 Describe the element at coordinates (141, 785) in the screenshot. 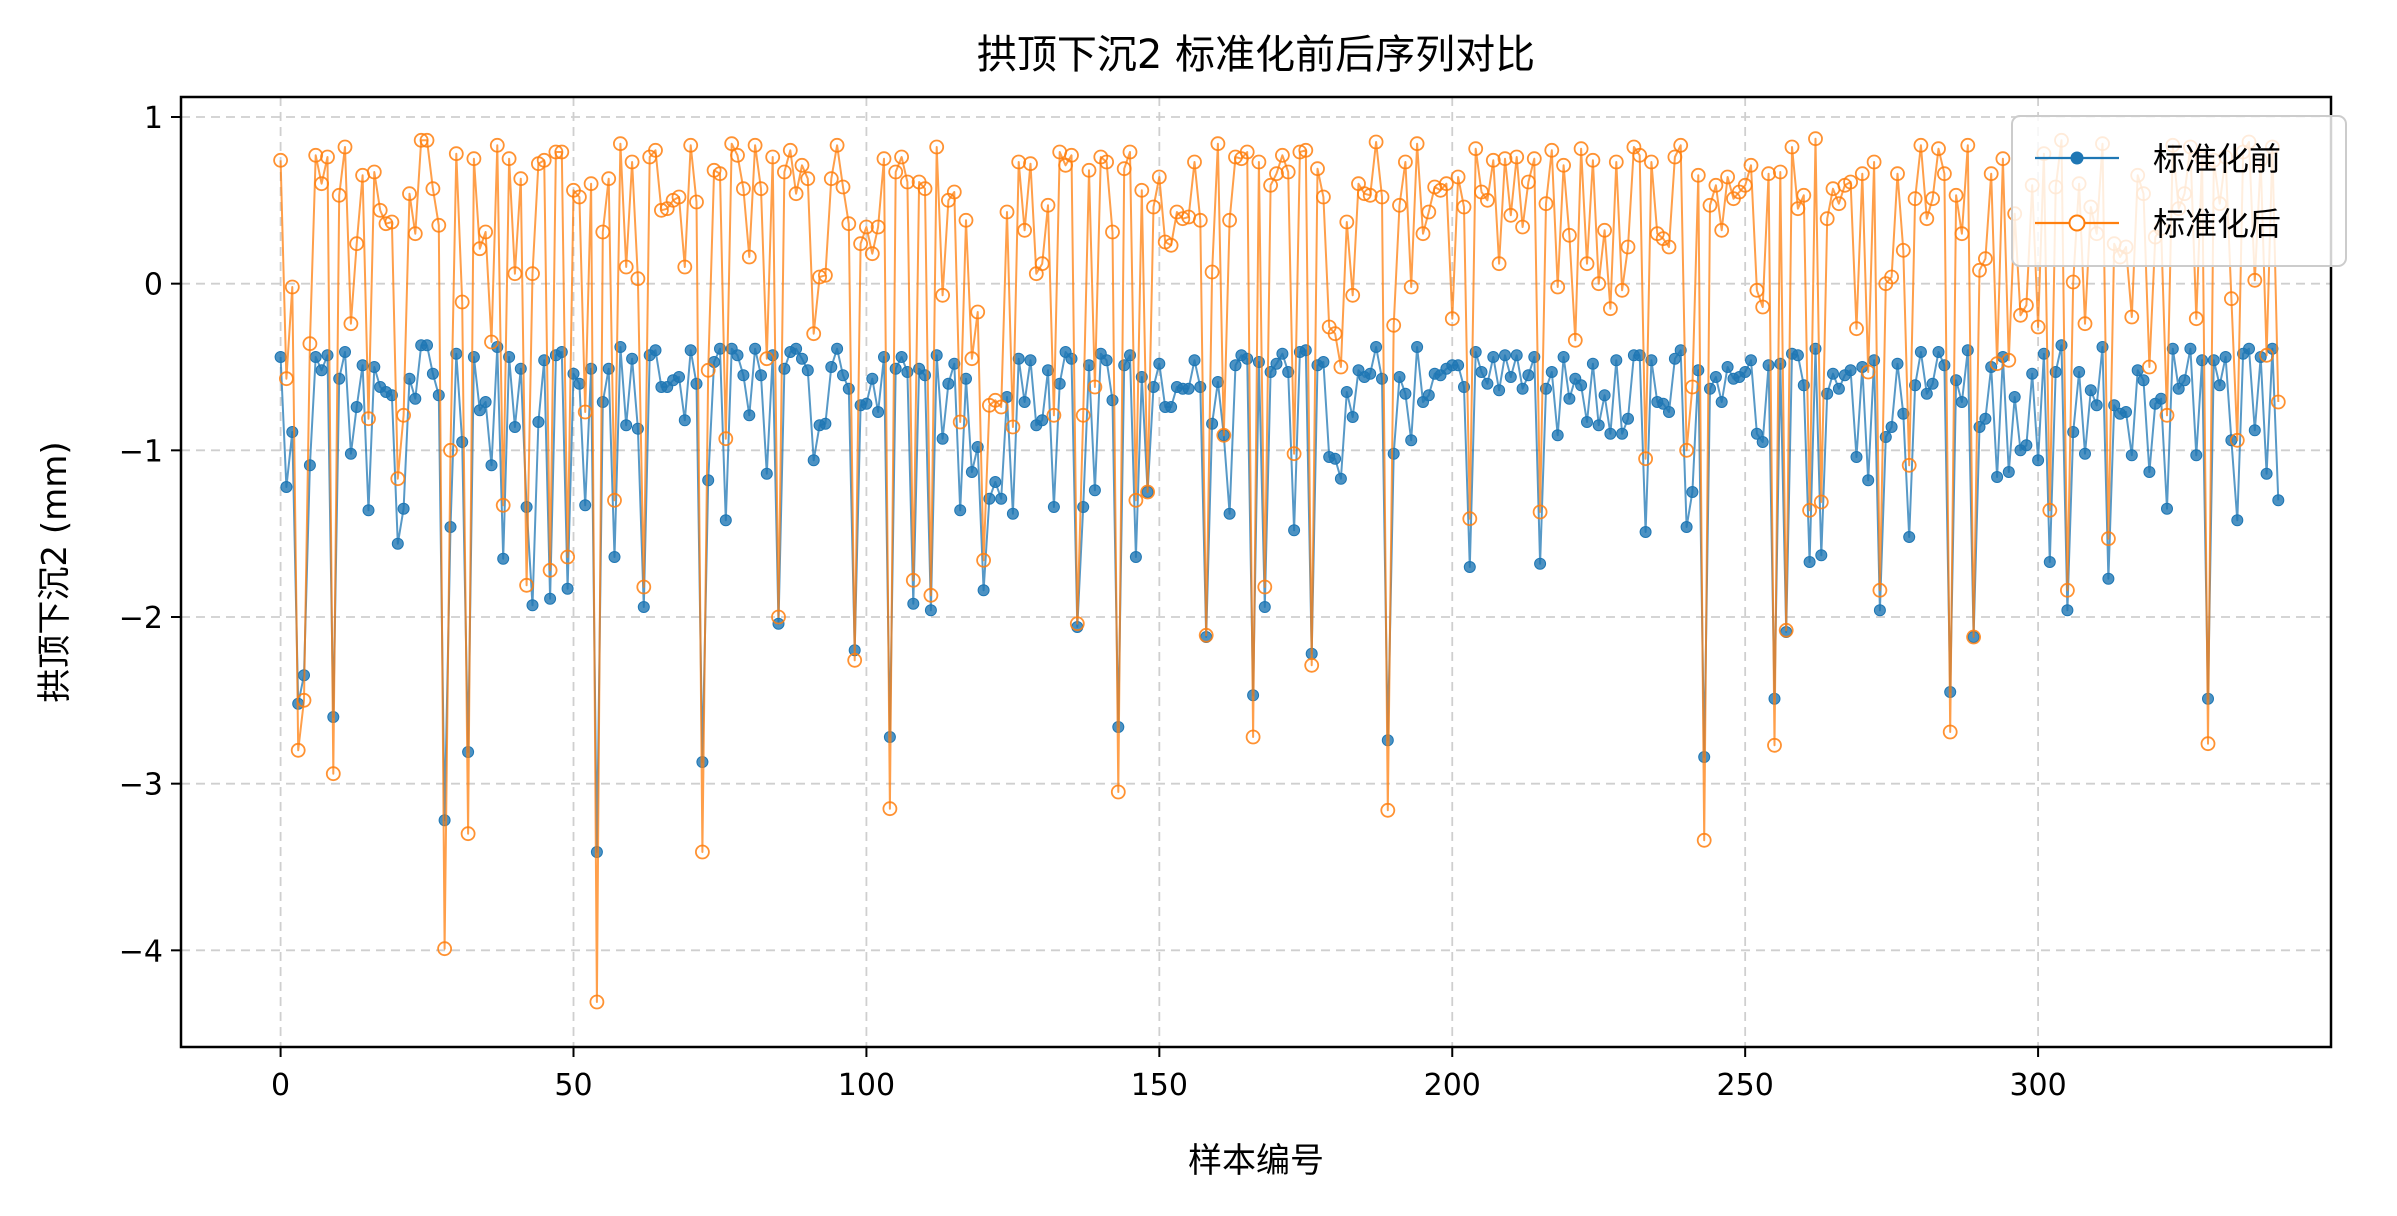

I see `y-tick-label: −3` at that location.